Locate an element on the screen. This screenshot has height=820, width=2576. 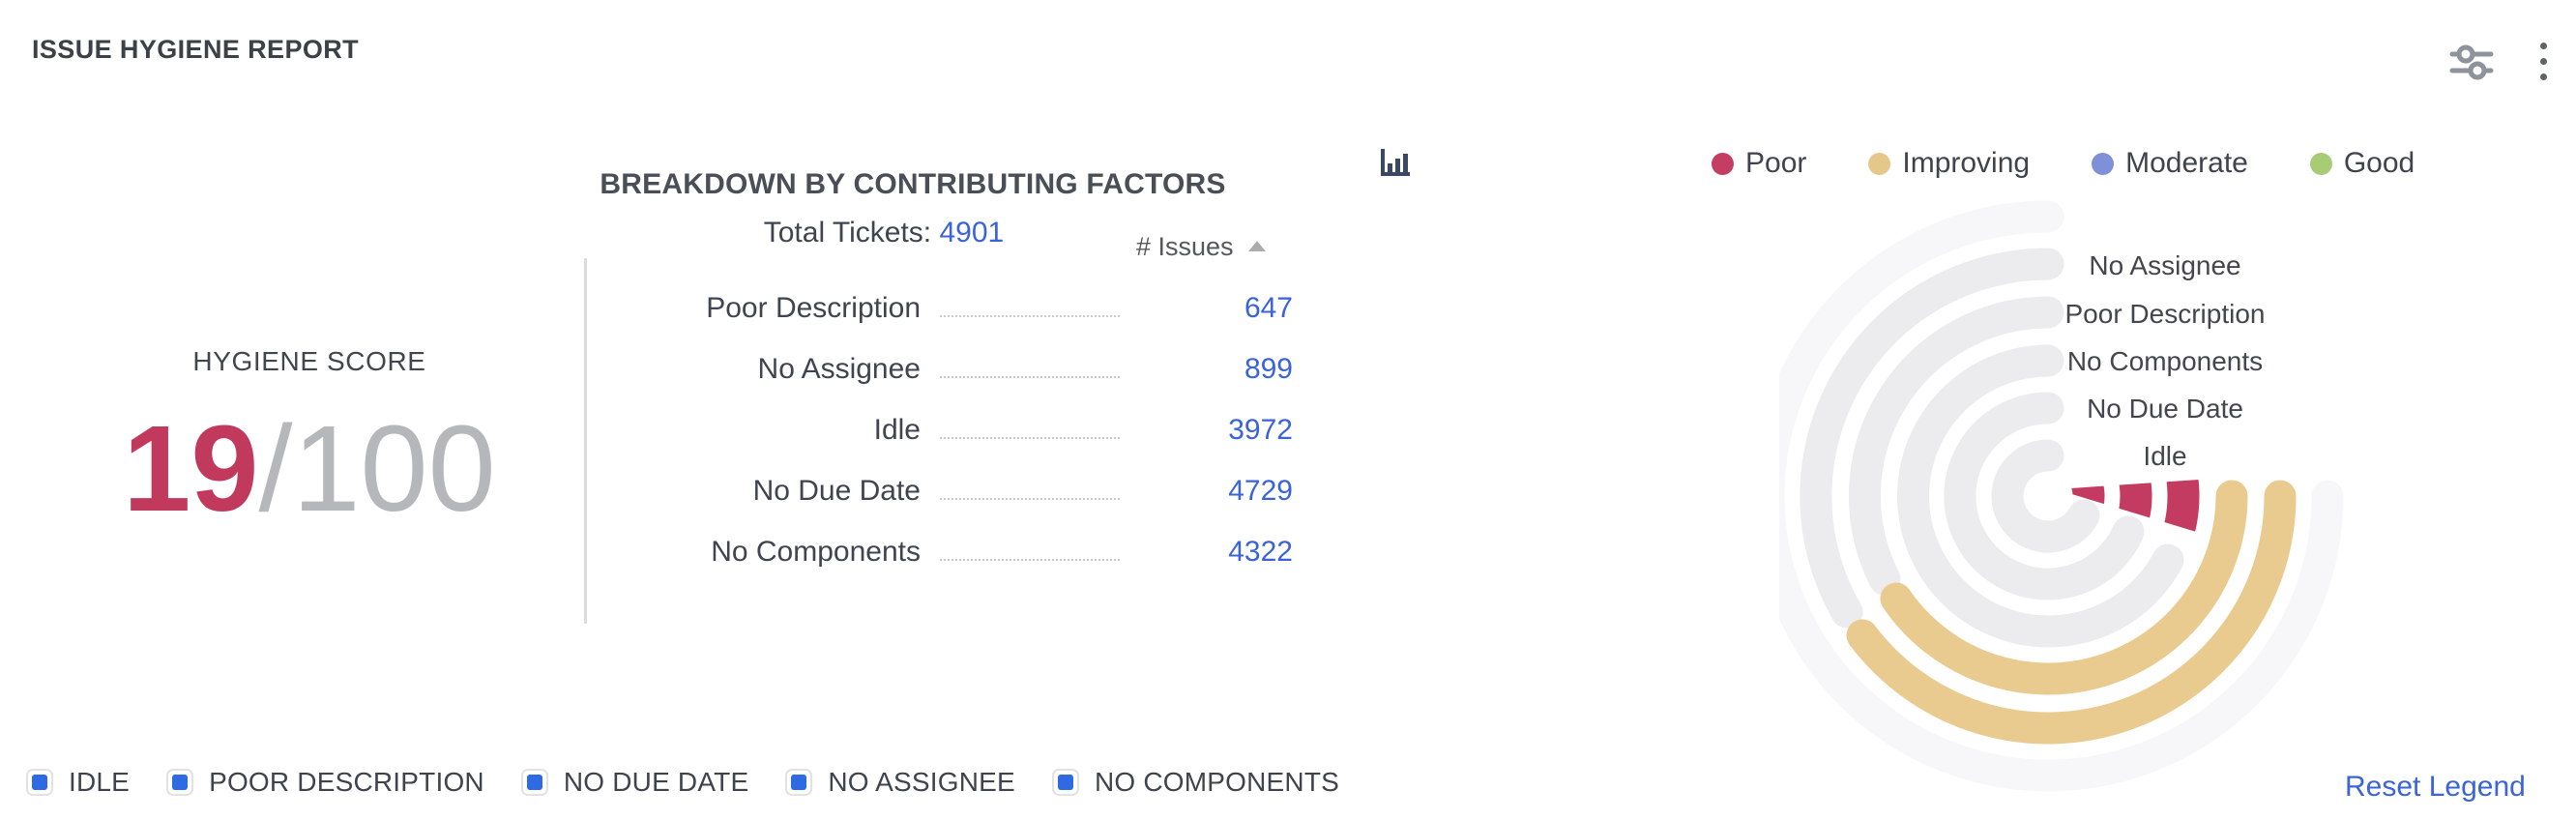
ring-poor-description-improving-arc is located at coordinates (2064, 587).